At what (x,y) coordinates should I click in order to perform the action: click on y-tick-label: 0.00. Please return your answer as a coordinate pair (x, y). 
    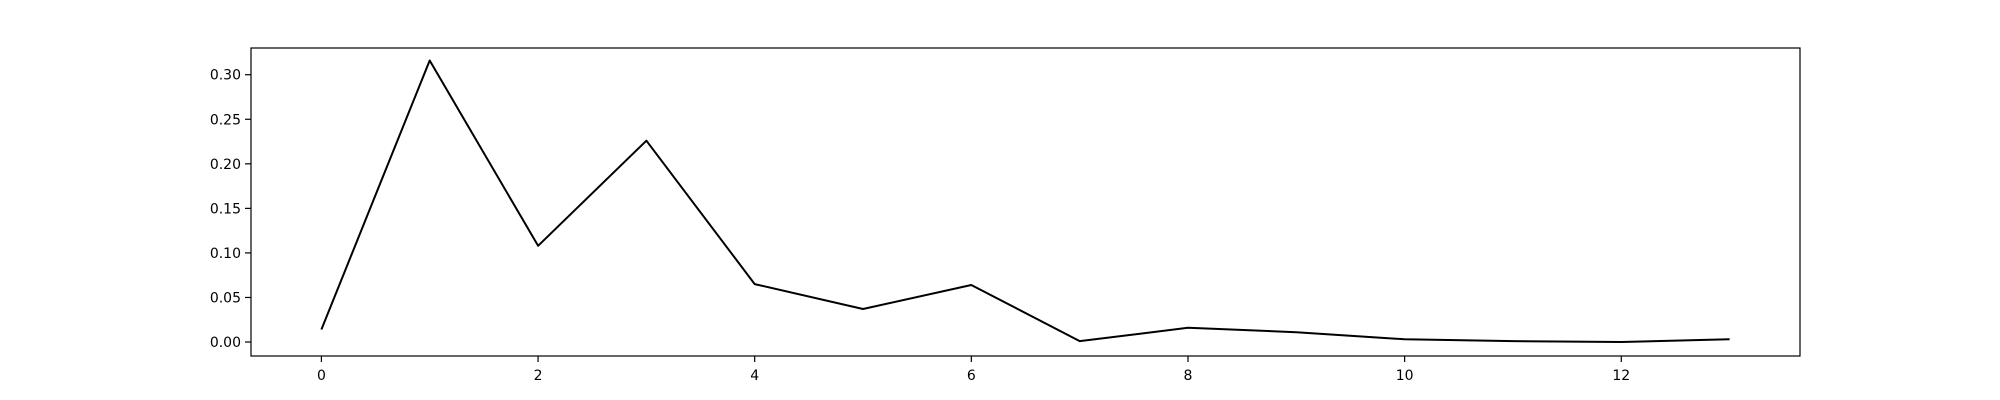
    Looking at the image, I should click on (225, 343).